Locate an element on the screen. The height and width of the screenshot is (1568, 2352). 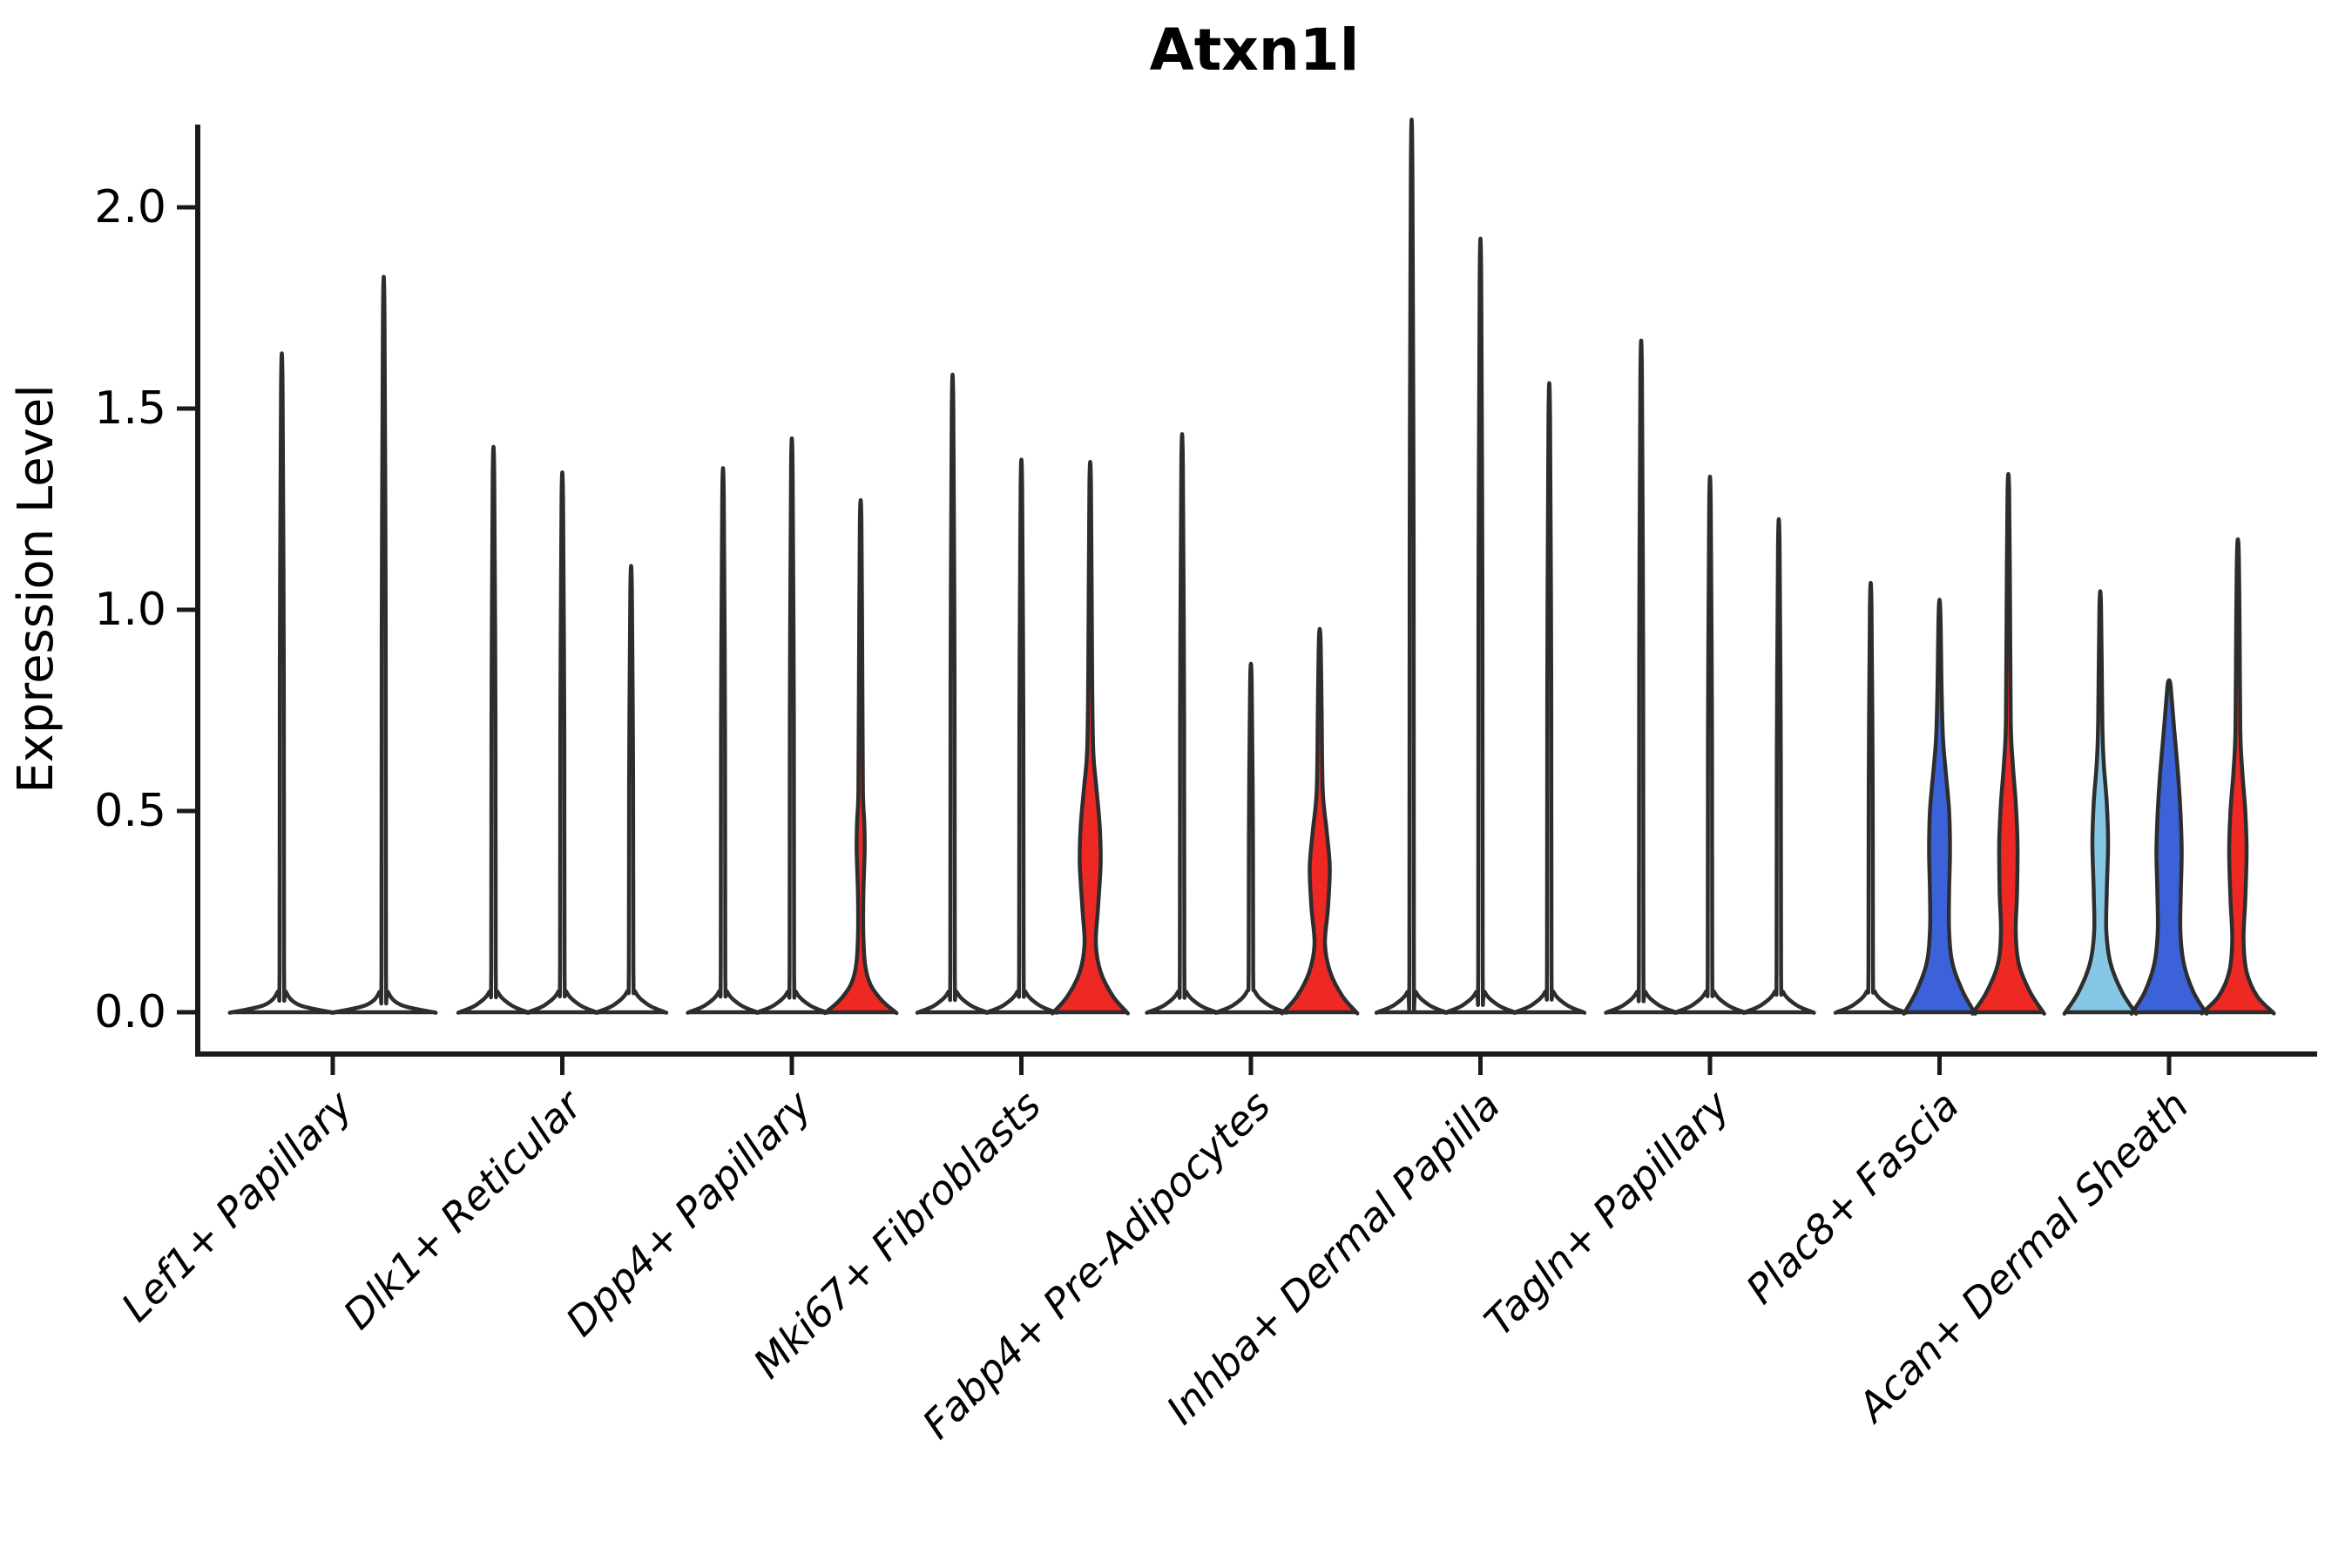
y-tick-label: 0.0 is located at coordinates (130, 1012).